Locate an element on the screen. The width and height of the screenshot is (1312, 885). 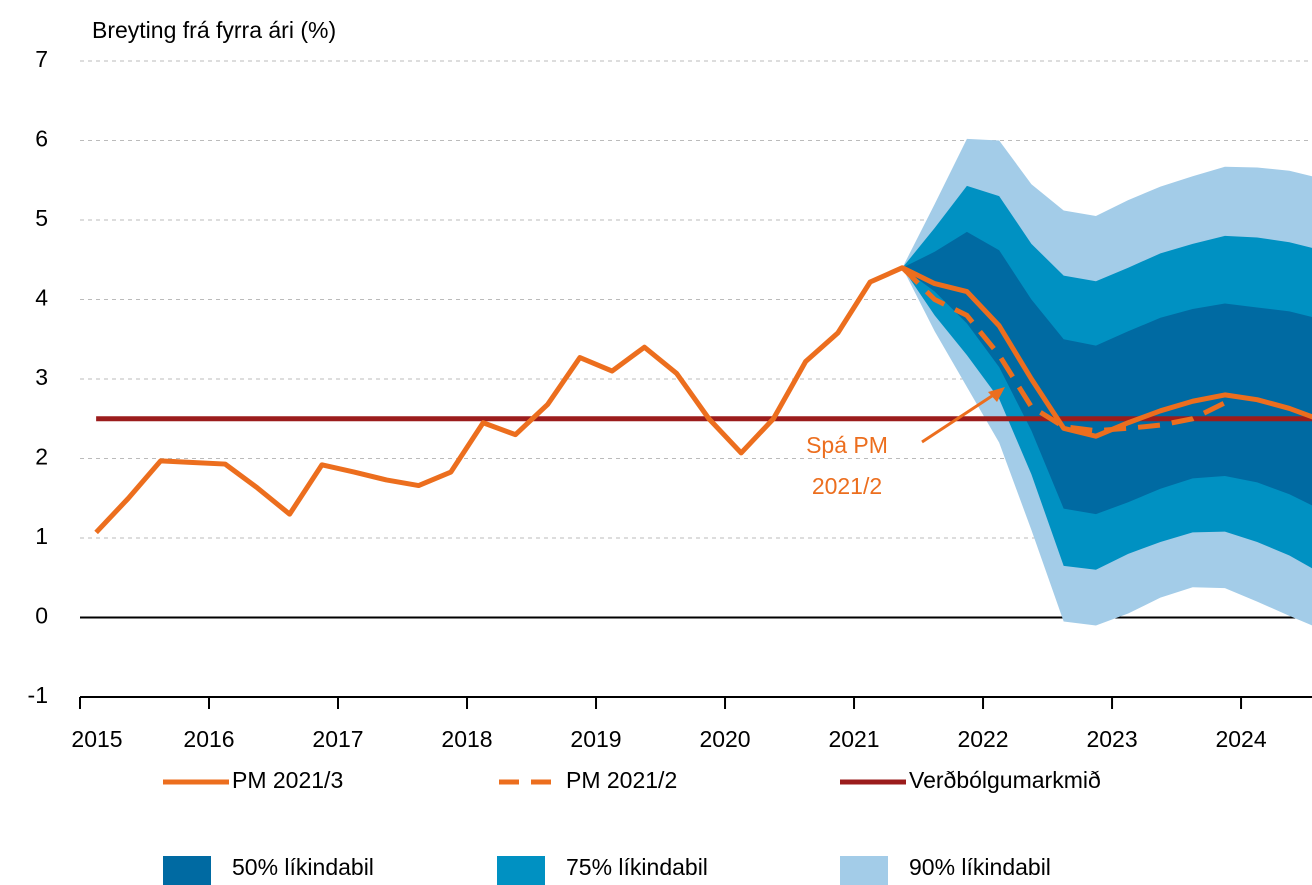
y-tick-label: 3 is located at coordinates (41, 377).